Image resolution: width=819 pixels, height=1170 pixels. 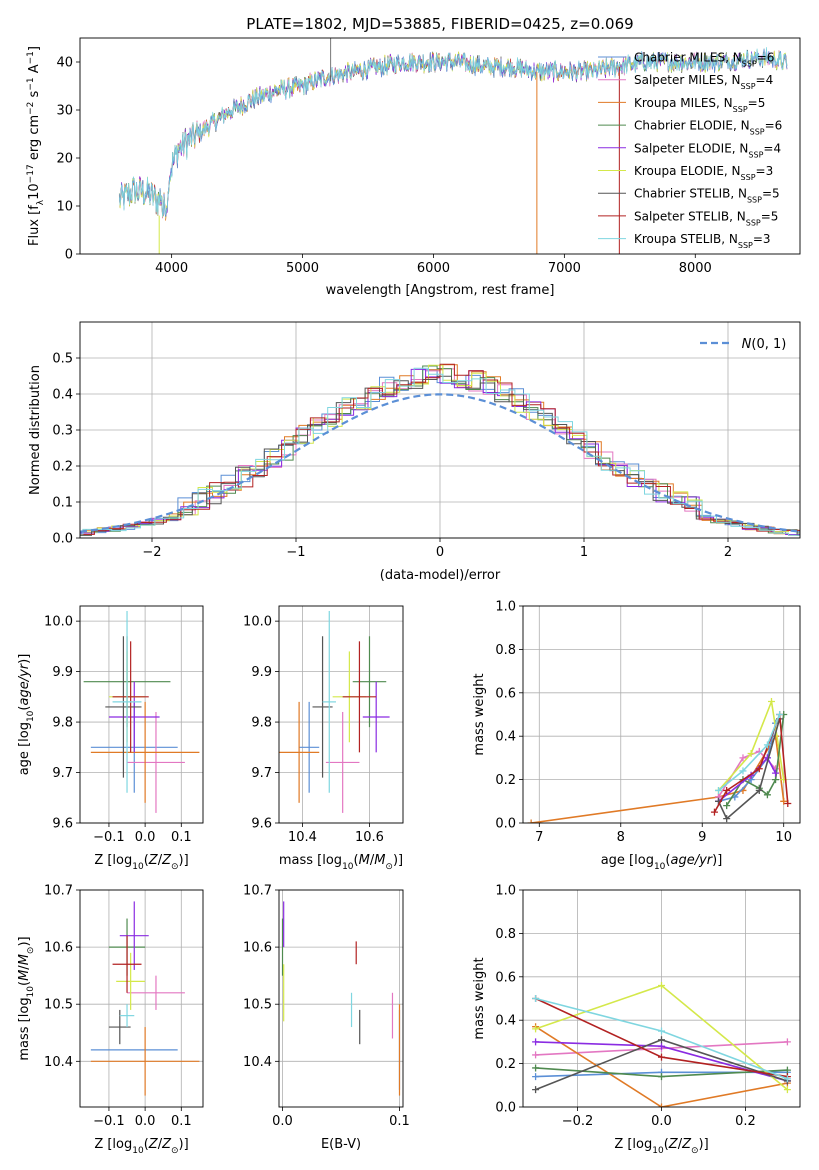 What do you see at coordinates (439, 463) in the screenshot?
I see `normal-curve` at bounding box center [439, 463].